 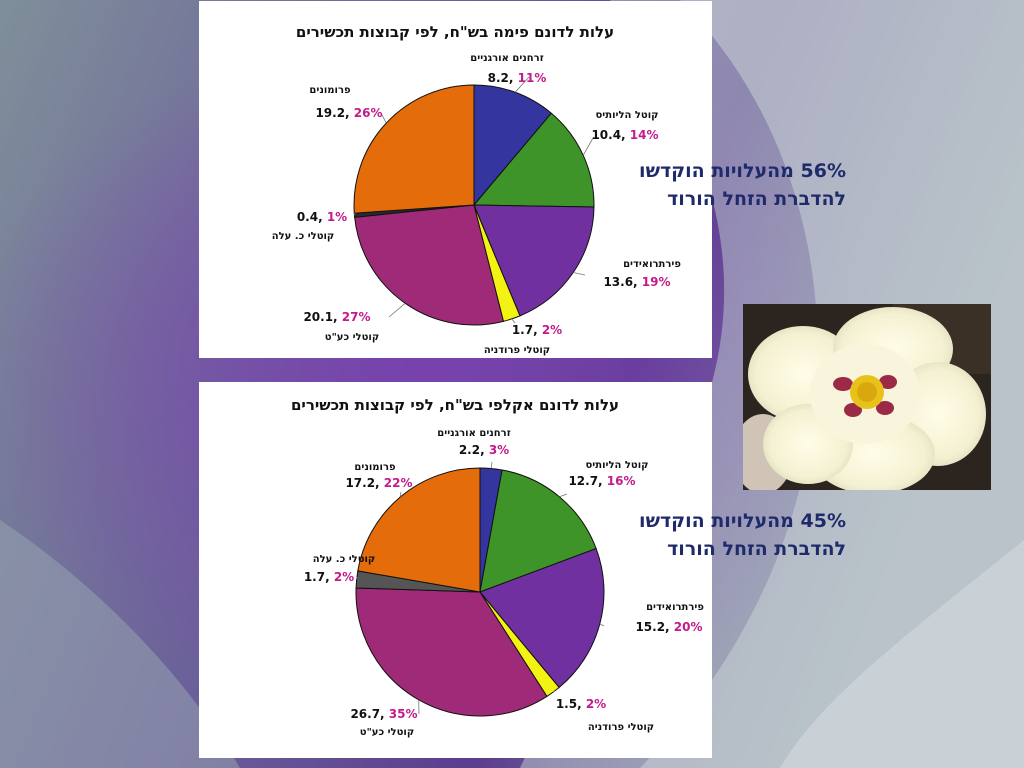 I want to click on slice-percent: 22%, so click(x=398, y=483).